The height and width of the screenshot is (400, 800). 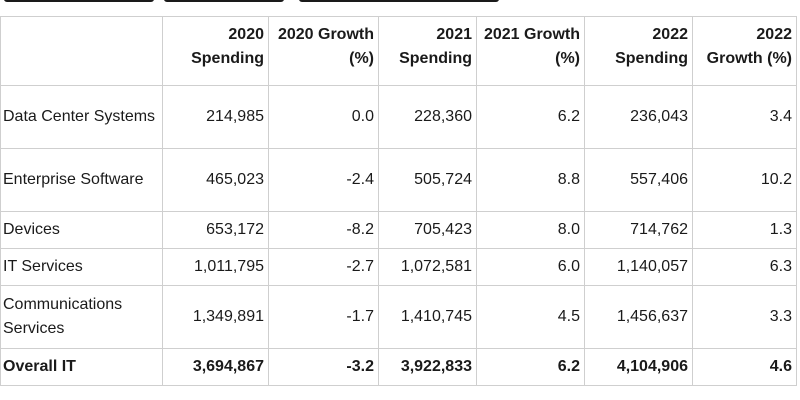 What do you see at coordinates (638, 230) in the screenshot?
I see `cell-2022-spending: 714,762` at bounding box center [638, 230].